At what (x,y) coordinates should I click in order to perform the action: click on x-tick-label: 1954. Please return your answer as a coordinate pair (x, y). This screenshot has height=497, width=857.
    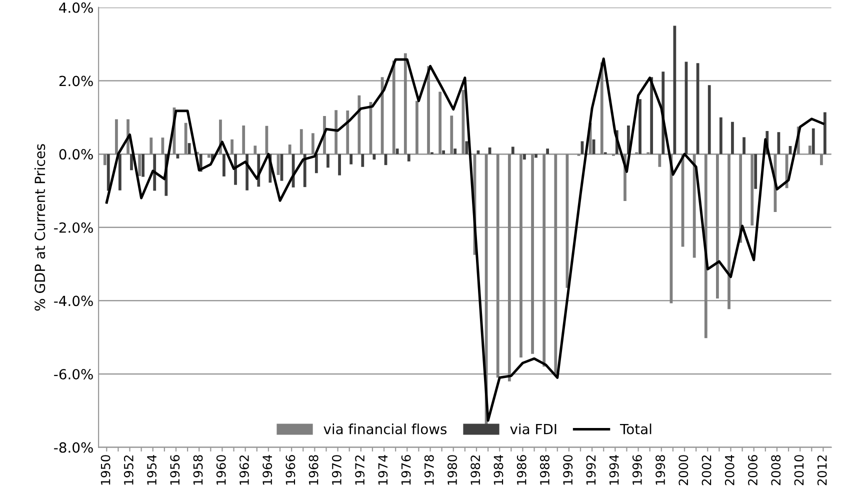
    Looking at the image, I should click on (151, 469).